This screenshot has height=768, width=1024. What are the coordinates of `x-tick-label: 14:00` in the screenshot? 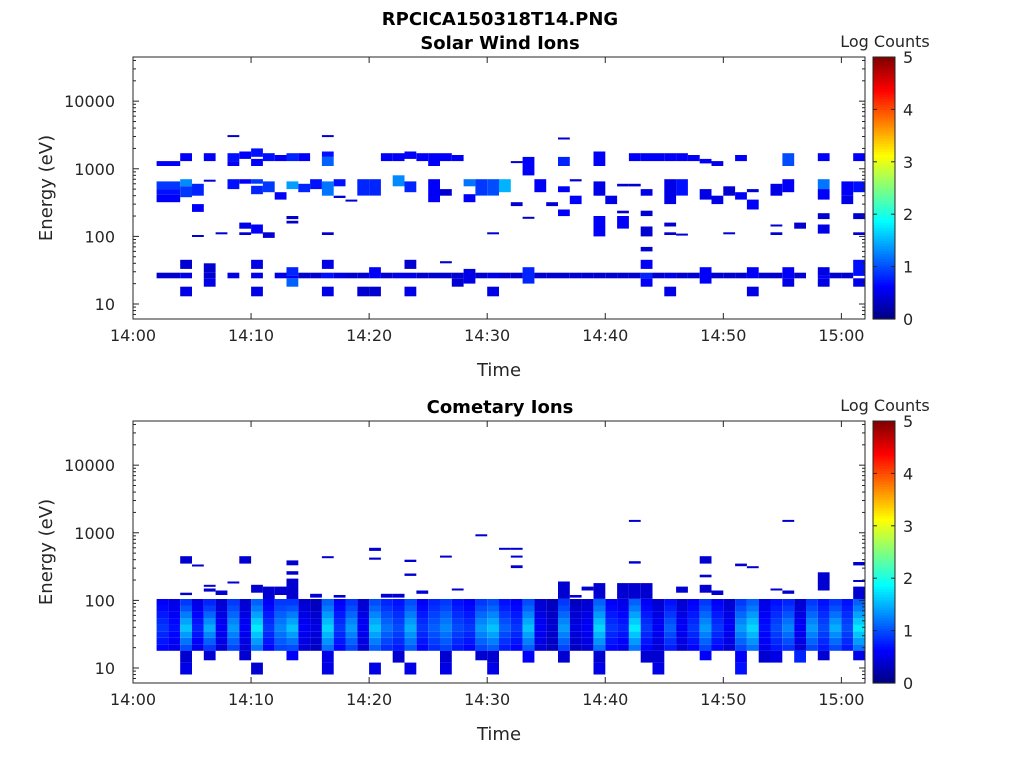 It's located at (133, 699).